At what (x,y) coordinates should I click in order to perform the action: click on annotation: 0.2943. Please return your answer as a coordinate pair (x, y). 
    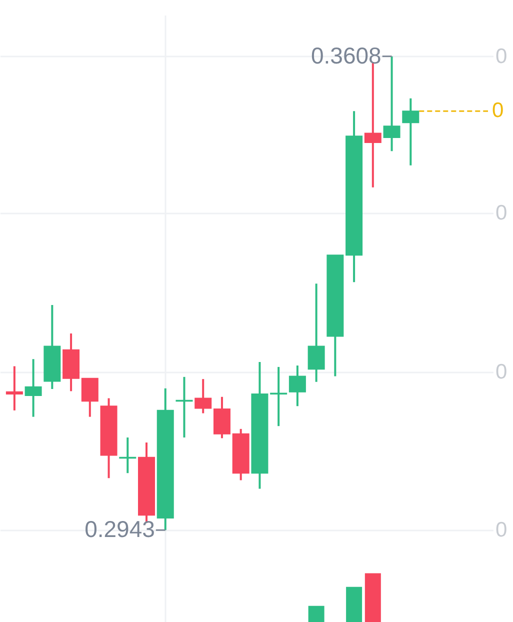
    Looking at the image, I should click on (119, 529).